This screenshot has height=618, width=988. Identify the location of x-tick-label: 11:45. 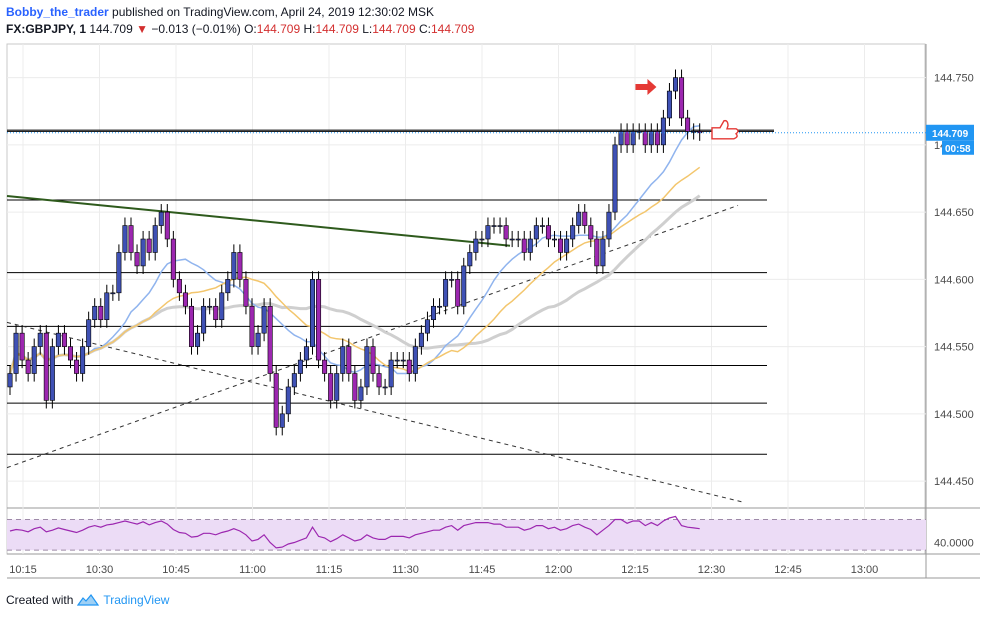
(482, 570).